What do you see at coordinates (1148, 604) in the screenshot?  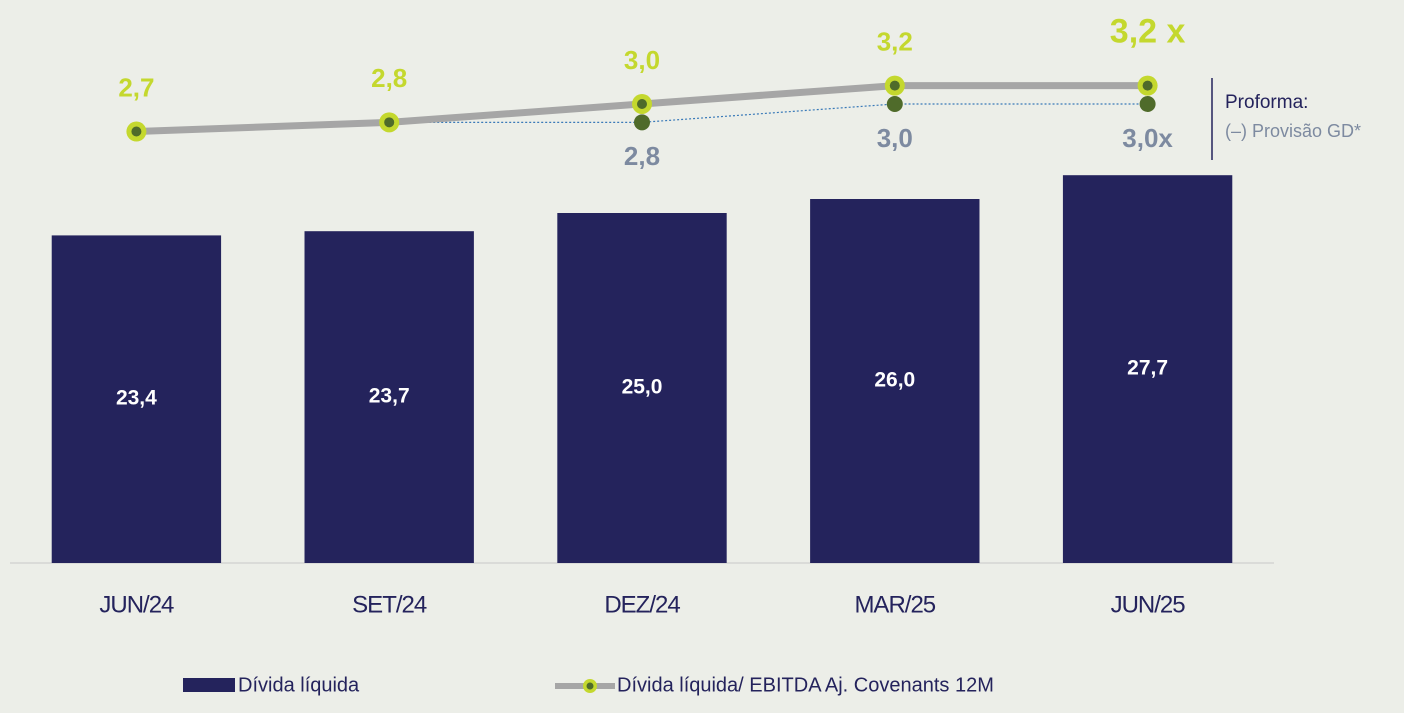 I see `x-tick-label: JUN/25` at bounding box center [1148, 604].